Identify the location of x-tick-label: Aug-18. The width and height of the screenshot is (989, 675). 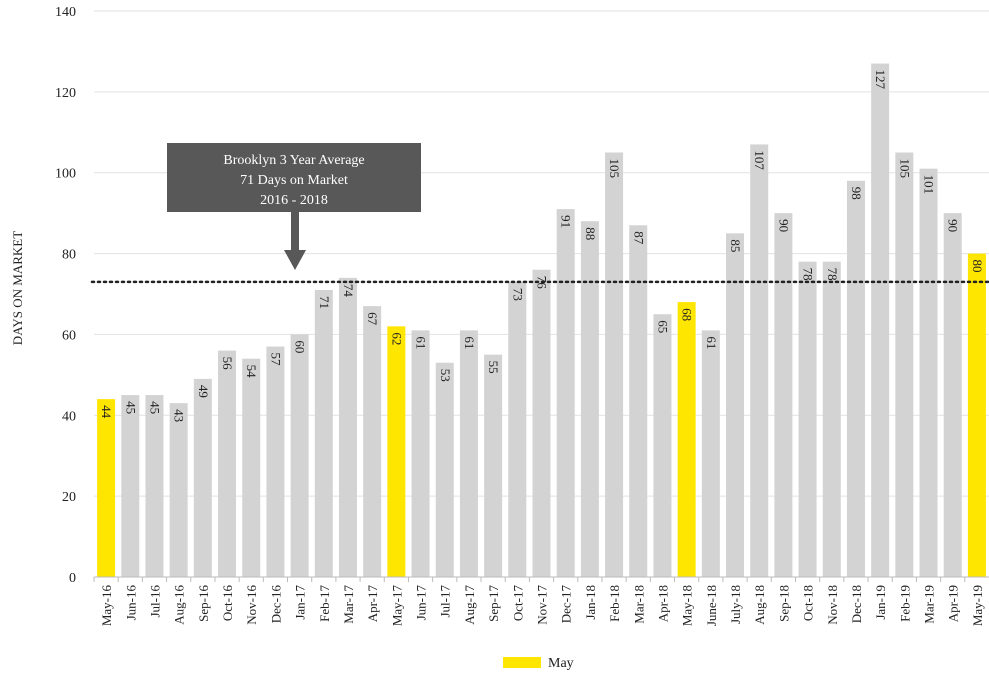
(759, 605).